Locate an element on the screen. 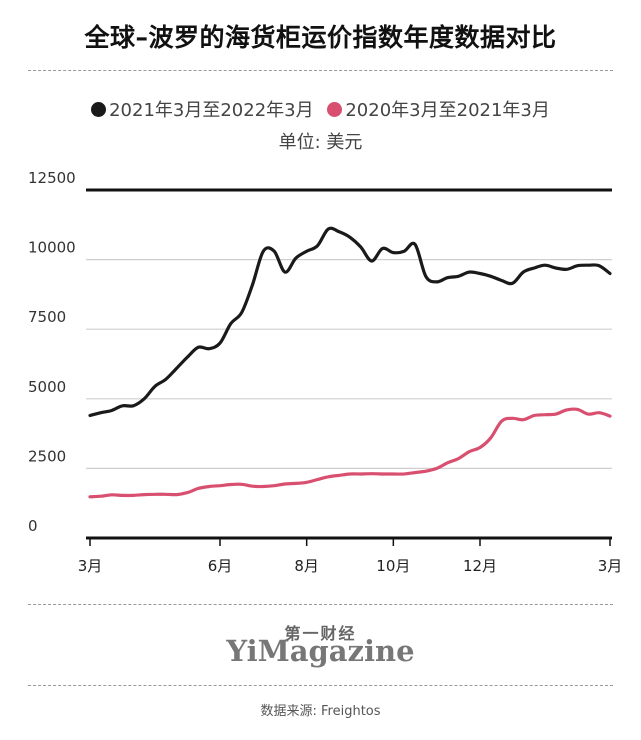  top-divider is located at coordinates (320, 70).